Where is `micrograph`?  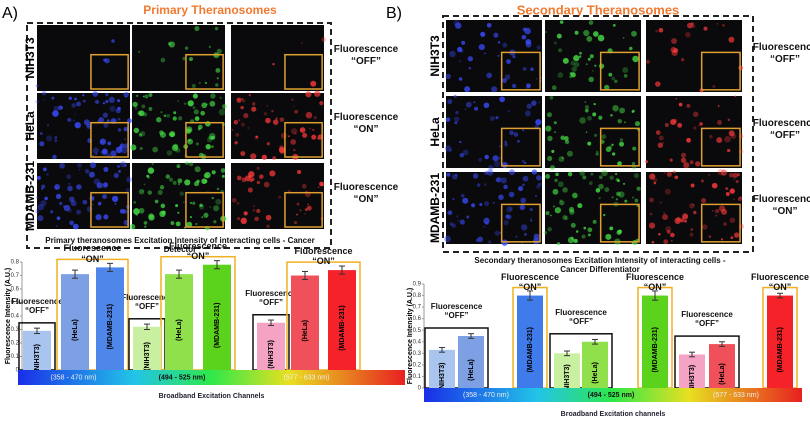
micrograph is located at coordinates (694, 208).